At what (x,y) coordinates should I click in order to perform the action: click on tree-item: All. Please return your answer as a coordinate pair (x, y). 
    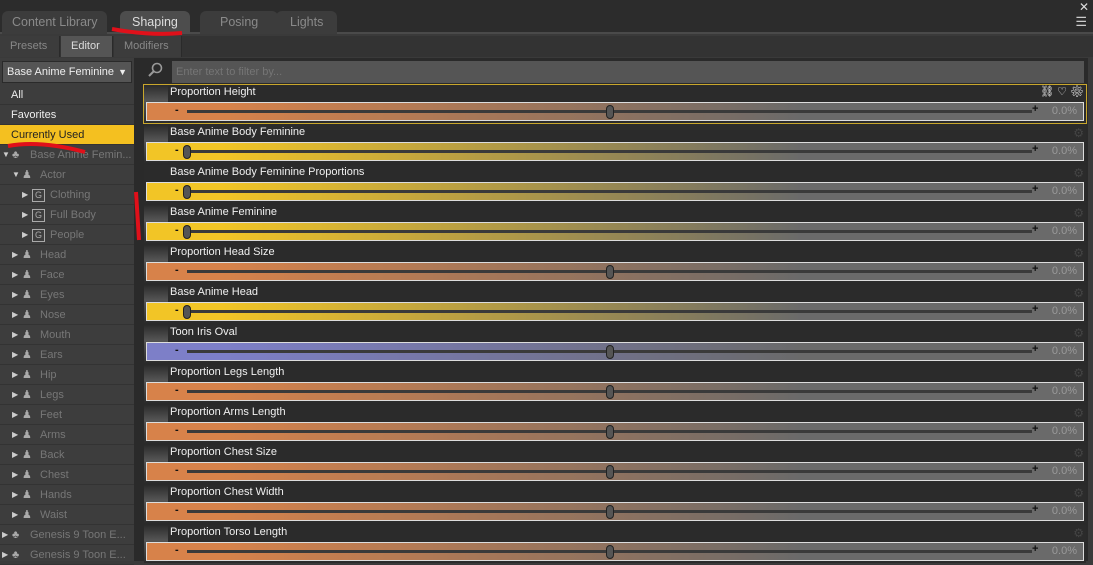
    Looking at the image, I should click on (67, 95).